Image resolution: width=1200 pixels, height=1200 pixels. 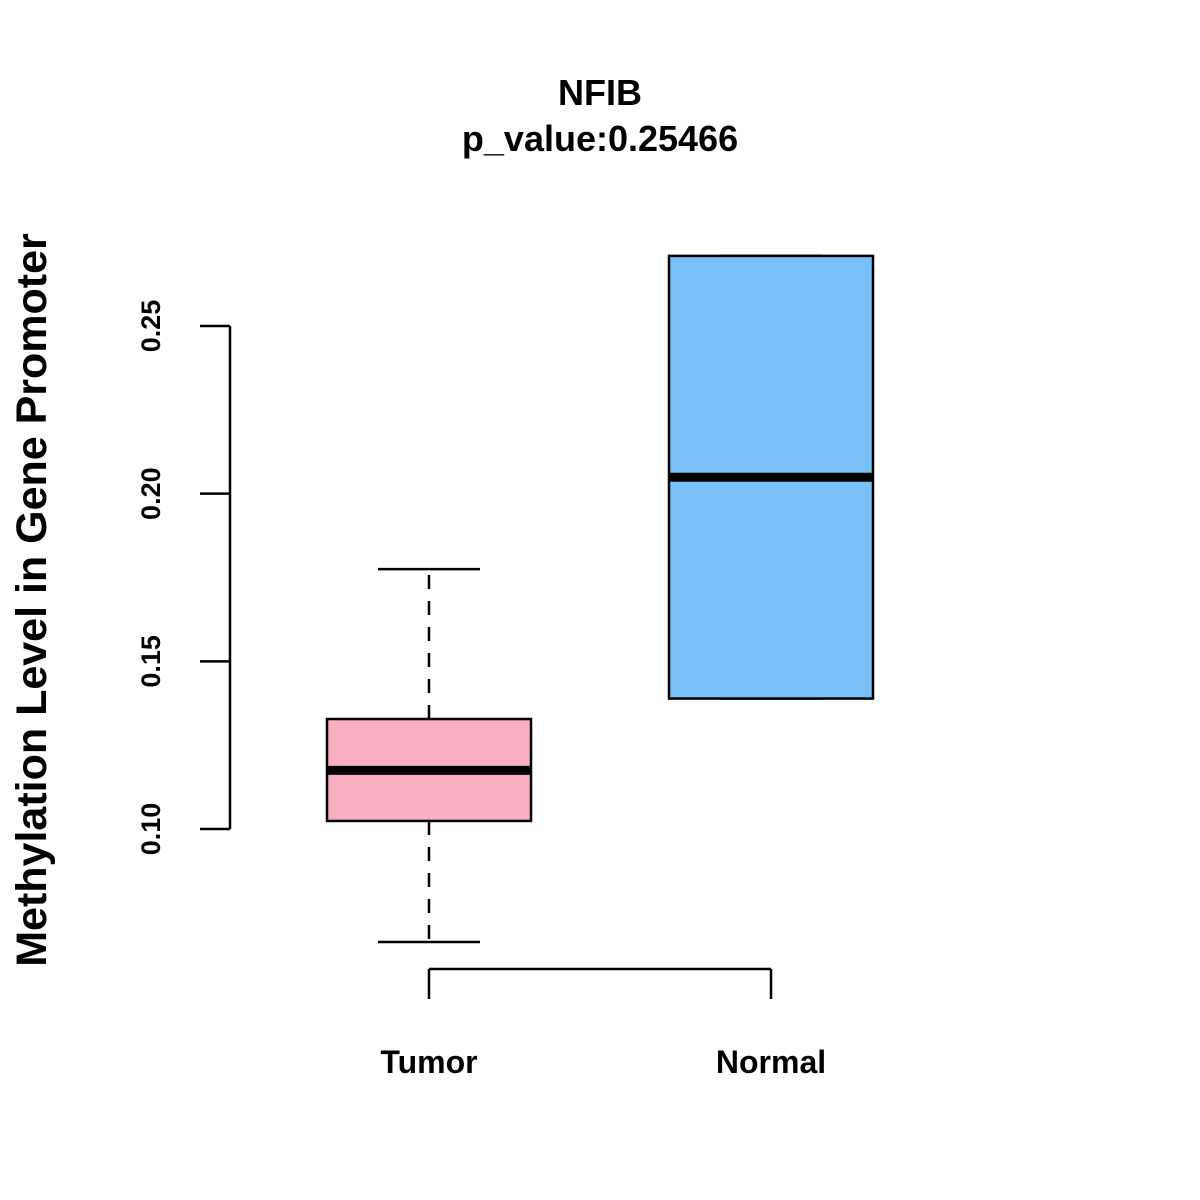 I want to click on y-tick-label: 0.15, so click(x=151, y=661).